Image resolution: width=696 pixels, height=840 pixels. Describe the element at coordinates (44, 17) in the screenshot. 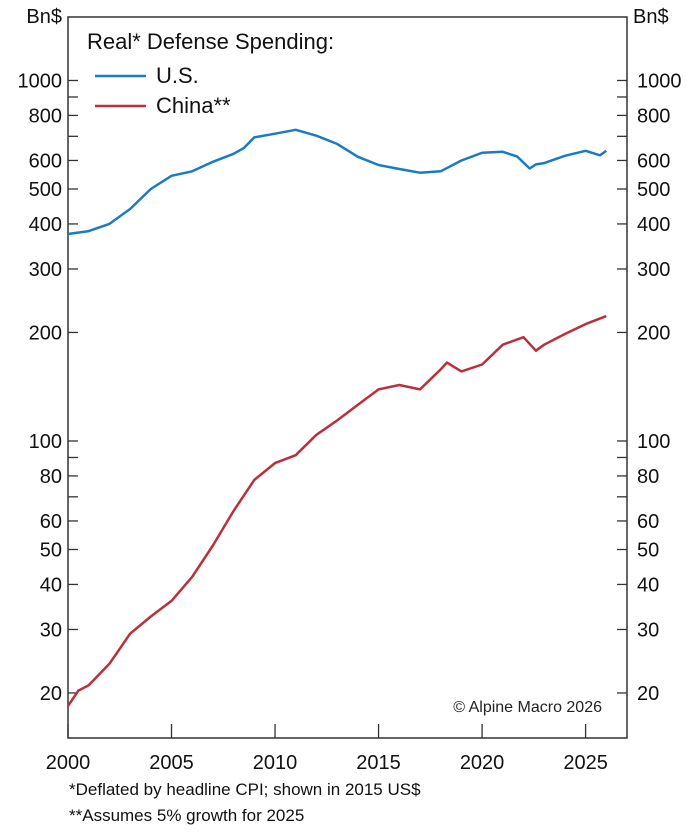

I see `left-axis-unit: Bn$` at that location.